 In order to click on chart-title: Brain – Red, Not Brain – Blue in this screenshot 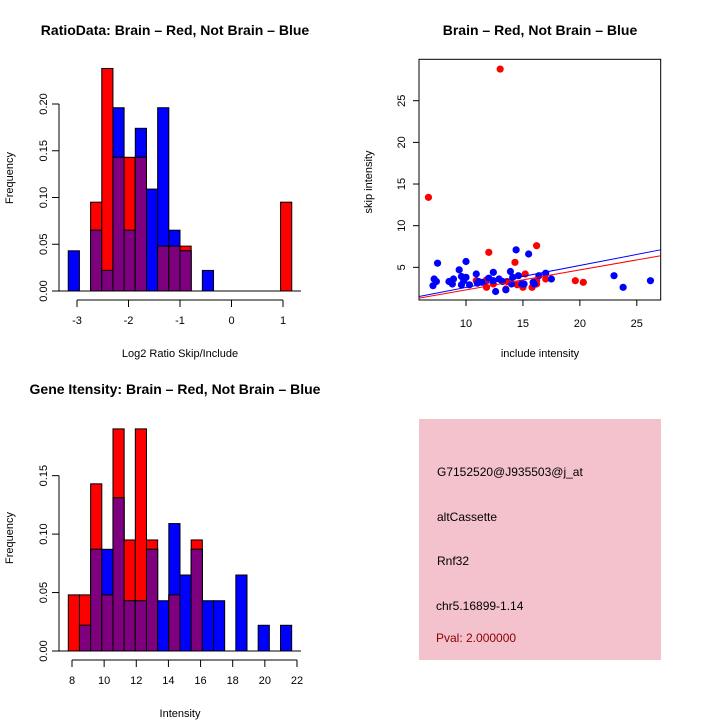, I will do `click(540, 30)`.